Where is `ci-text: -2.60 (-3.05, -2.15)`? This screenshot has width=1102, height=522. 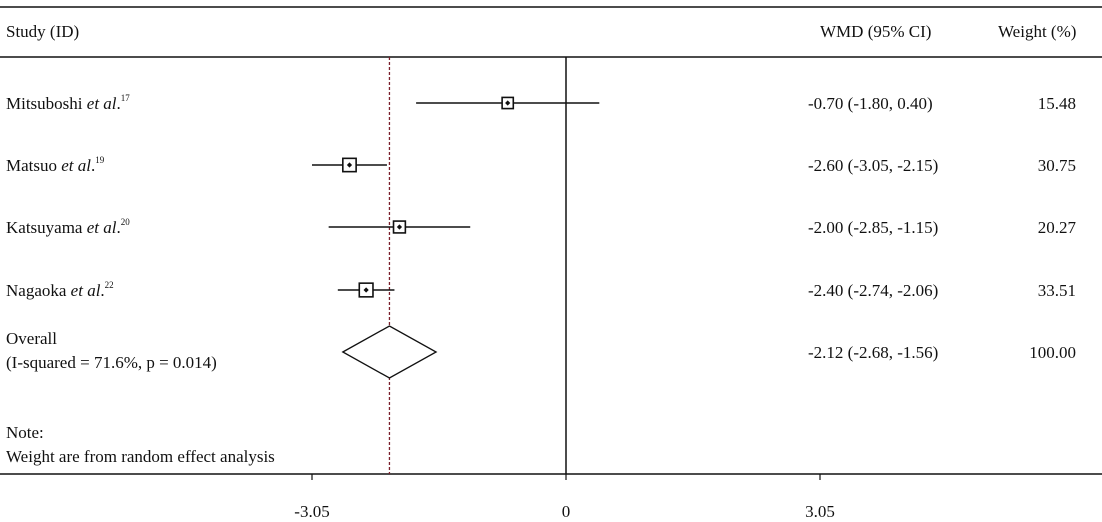
ci-text: -2.60 (-3.05, -2.15) is located at coordinates (873, 165).